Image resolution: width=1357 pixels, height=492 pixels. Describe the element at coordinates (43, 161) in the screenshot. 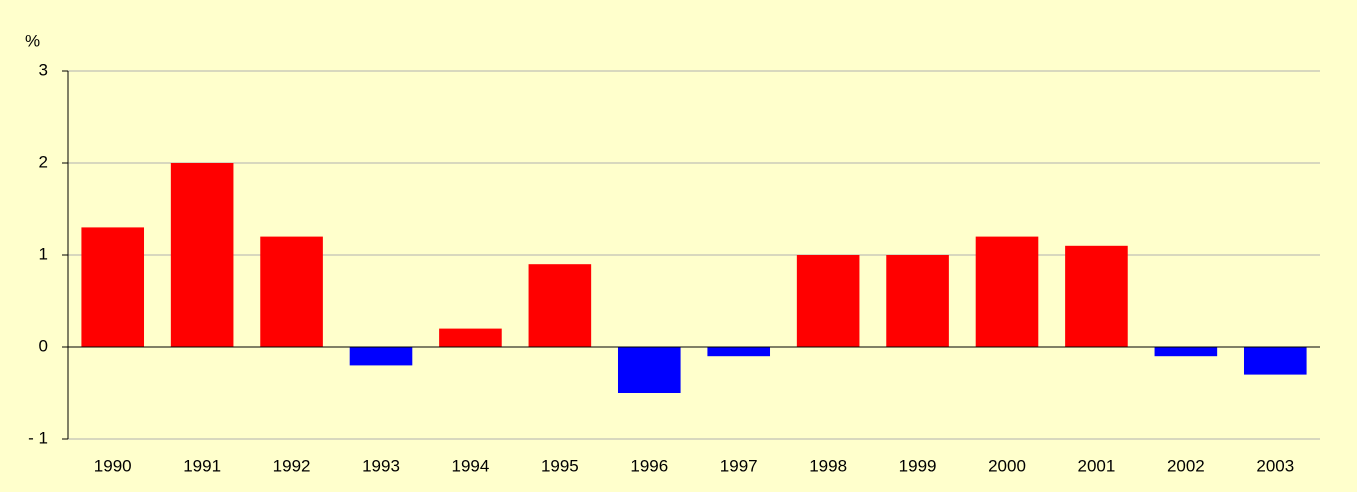

I see `y-tick-label: 2` at that location.